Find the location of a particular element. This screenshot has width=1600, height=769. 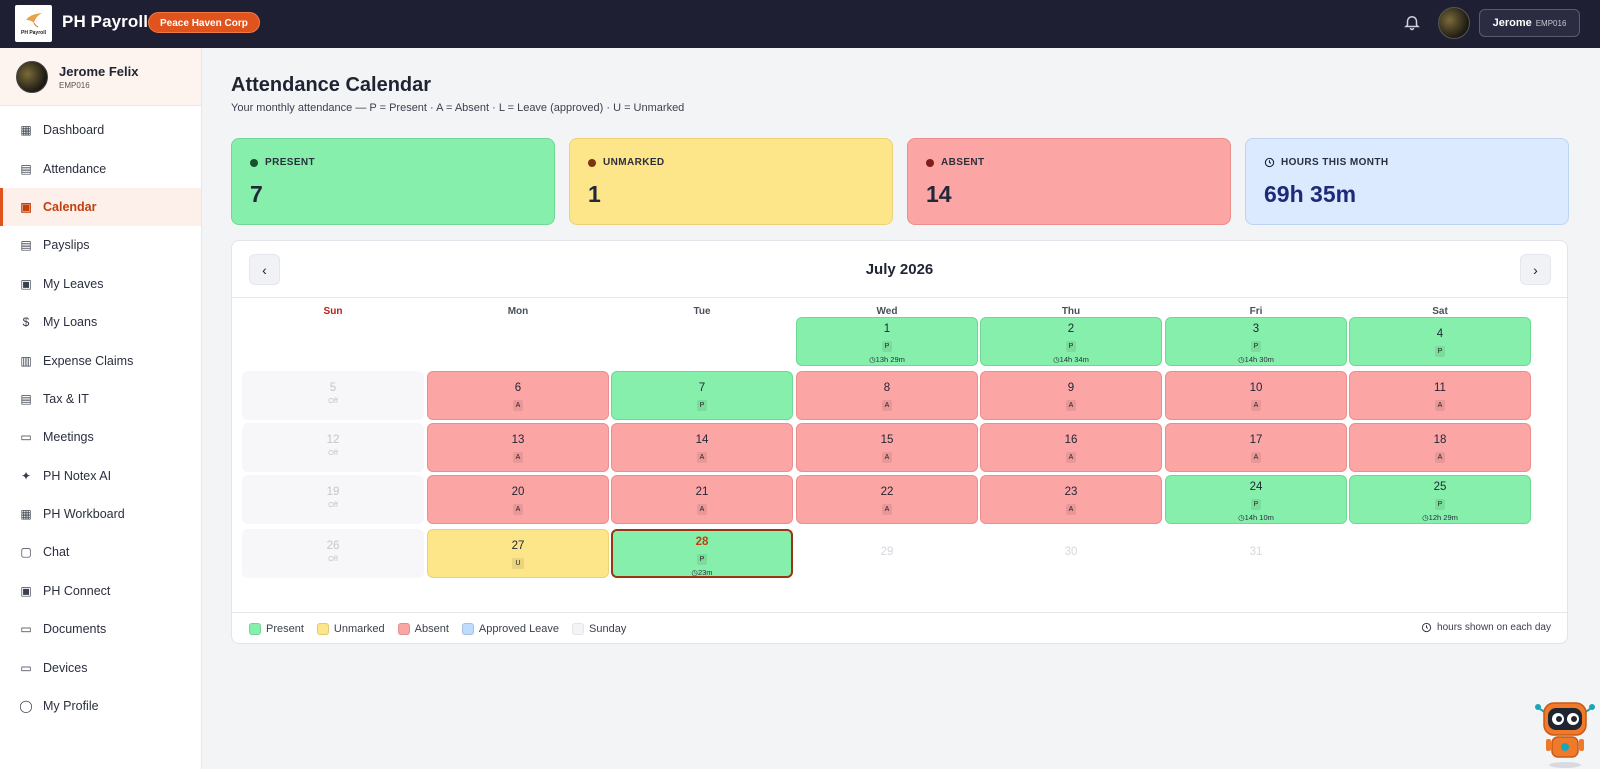

sidebar-item-attendance: ▤ Attendance is located at coordinates (100, 168).